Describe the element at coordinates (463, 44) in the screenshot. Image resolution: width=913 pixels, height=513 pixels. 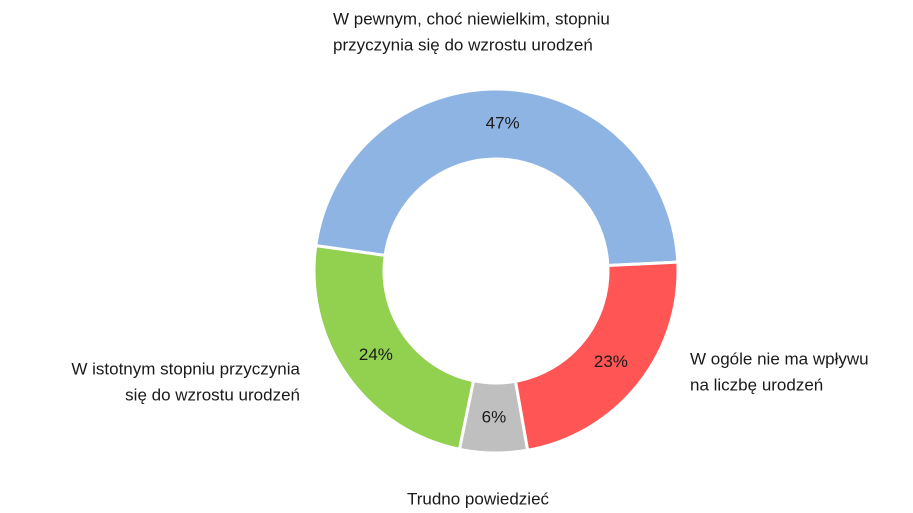
I see `category-label: przyczynia się do wzrostu urodzeń` at that location.